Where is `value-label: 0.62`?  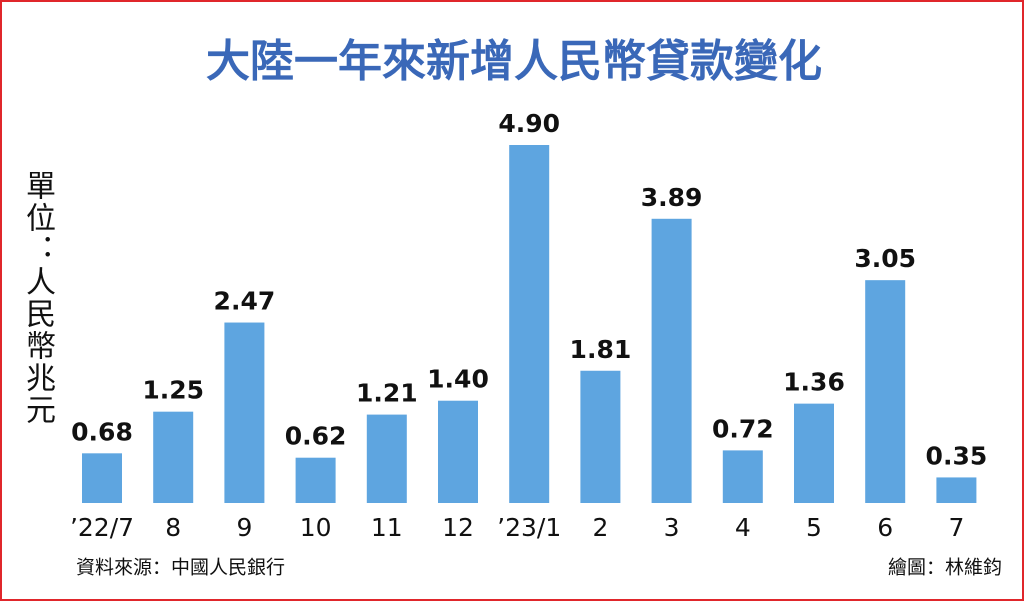 value-label: 0.62 is located at coordinates (316, 436).